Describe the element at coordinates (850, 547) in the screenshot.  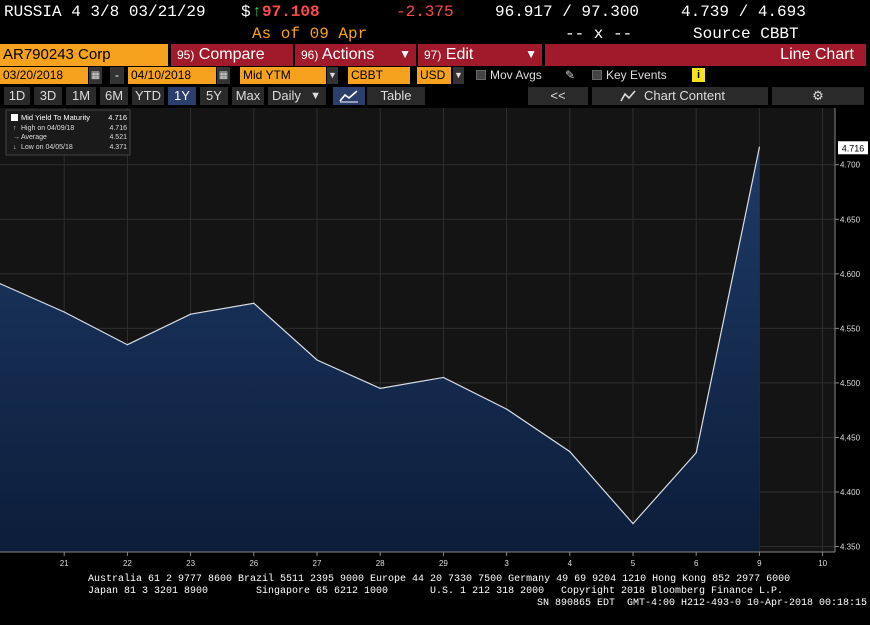
I see `y-tick-label: 4.350` at that location.